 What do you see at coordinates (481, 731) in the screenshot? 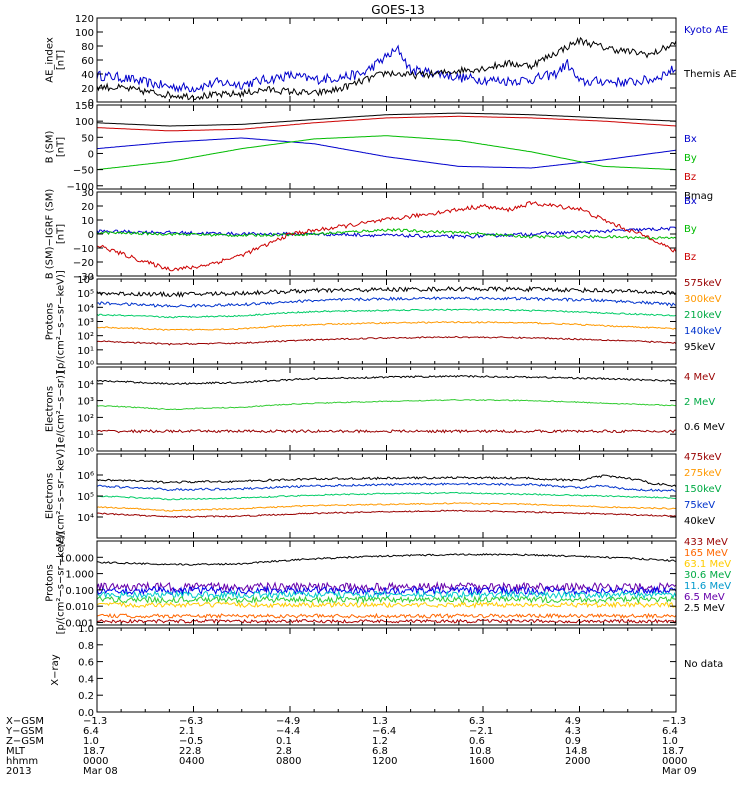
I see `ephemeris-cell-4-1: −2.1` at bounding box center [481, 731].